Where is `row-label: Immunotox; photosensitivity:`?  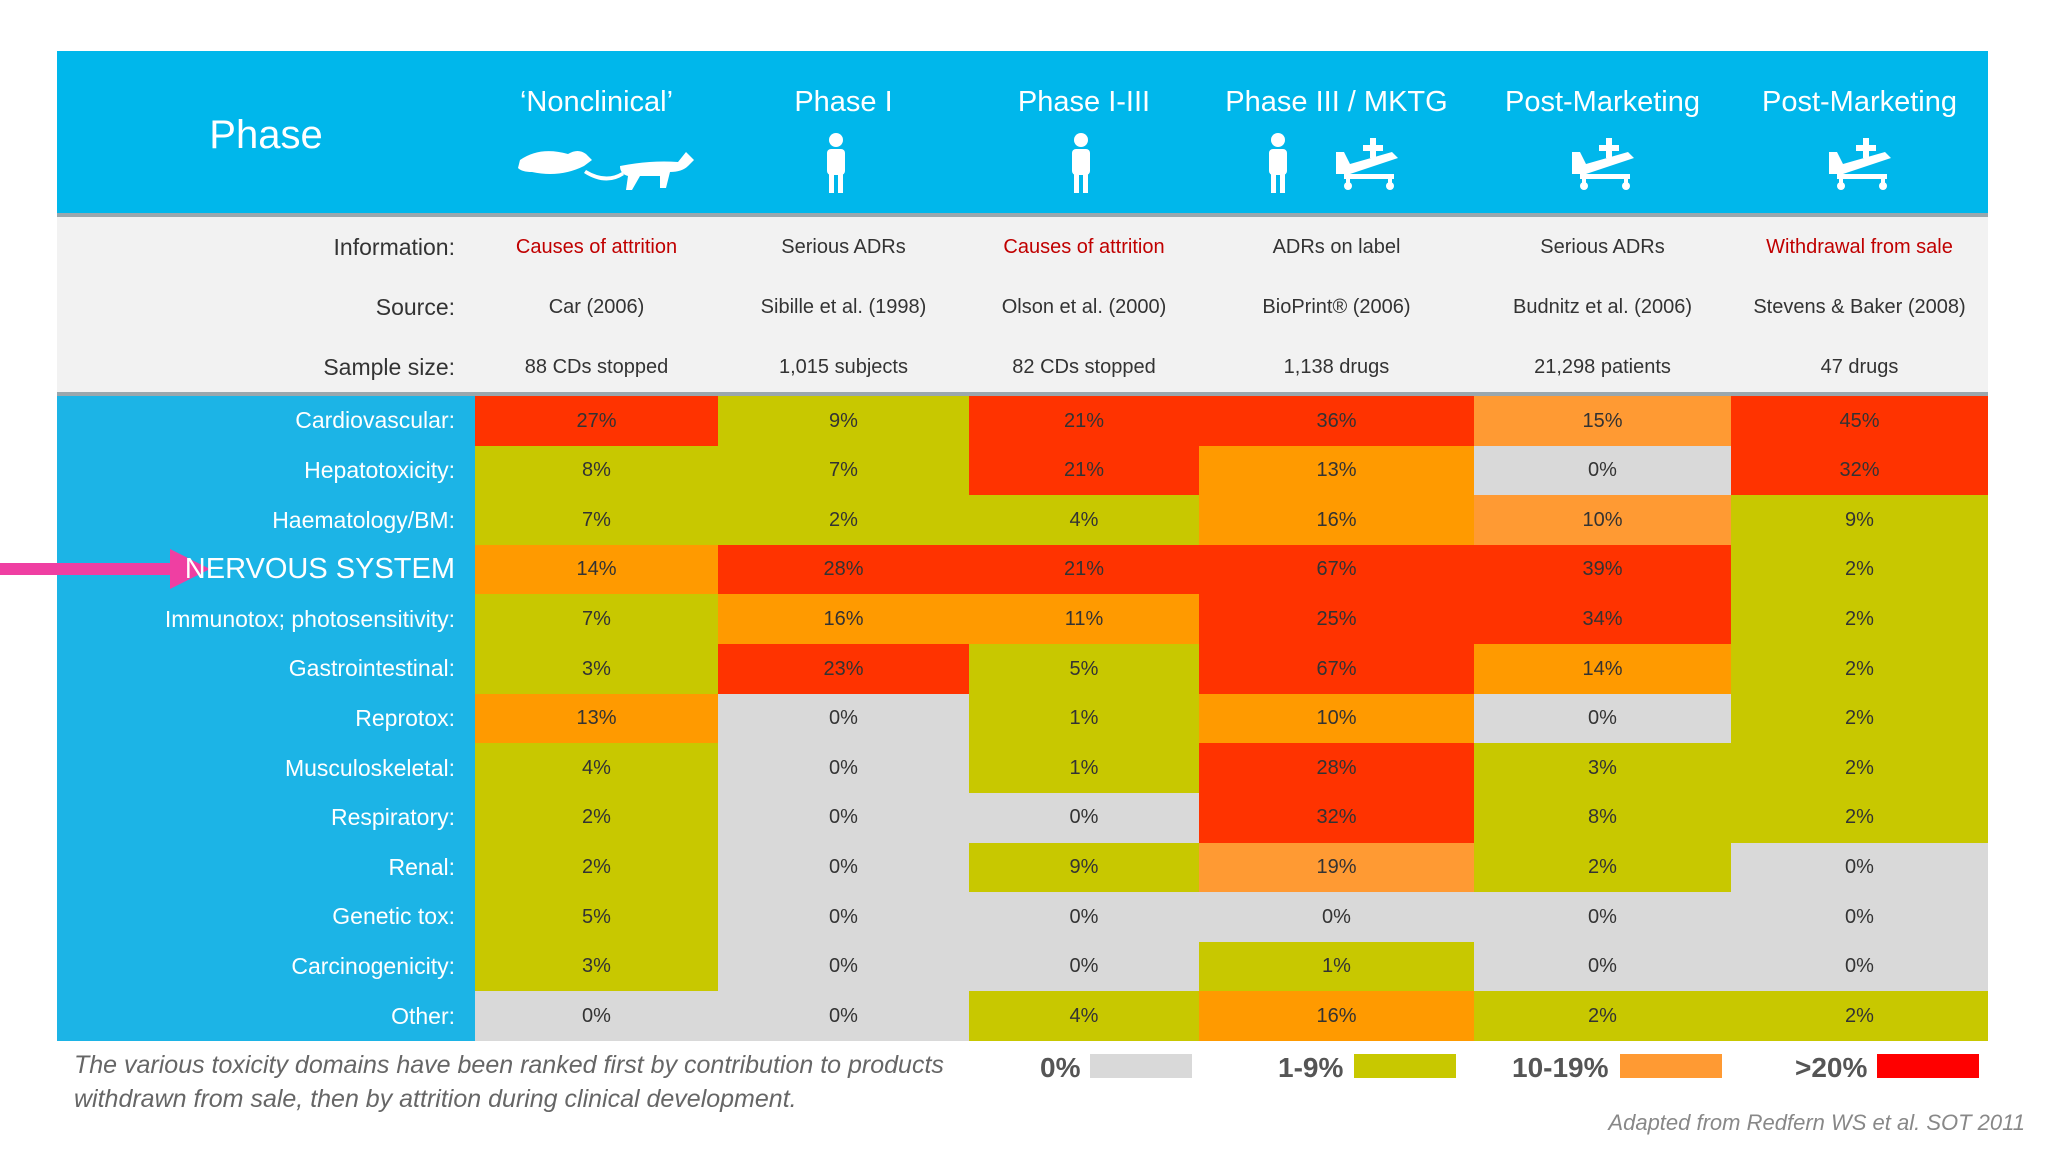 row-label: Immunotox; photosensitivity: is located at coordinates (309, 618).